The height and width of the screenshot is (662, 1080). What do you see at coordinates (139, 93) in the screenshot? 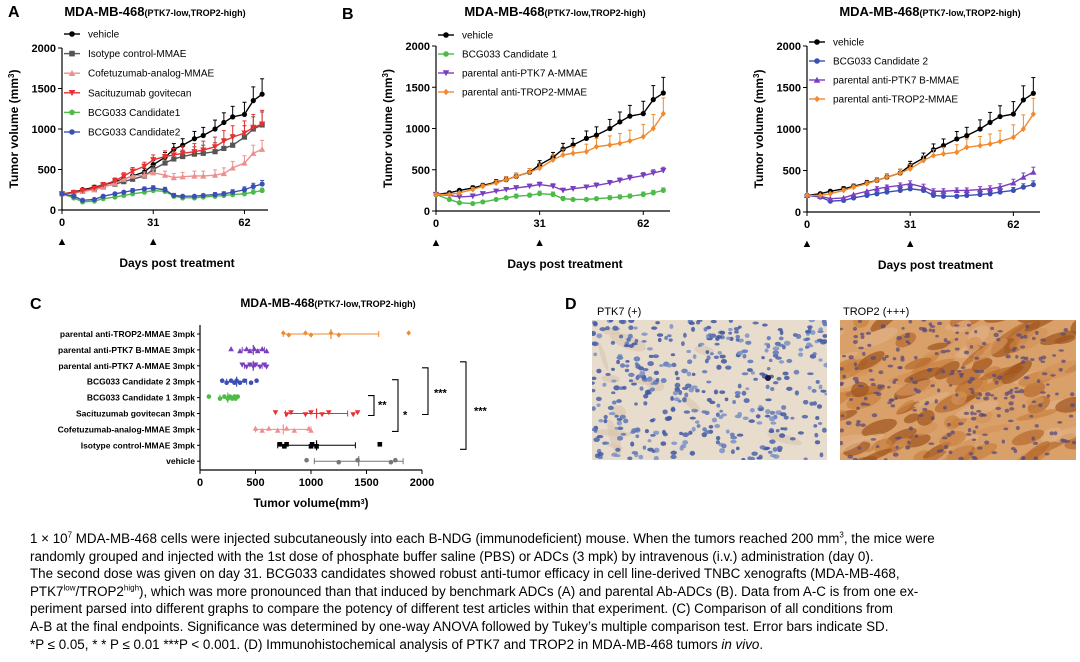
I see `legend-label: Sacituzumab govitecan` at bounding box center [139, 93].